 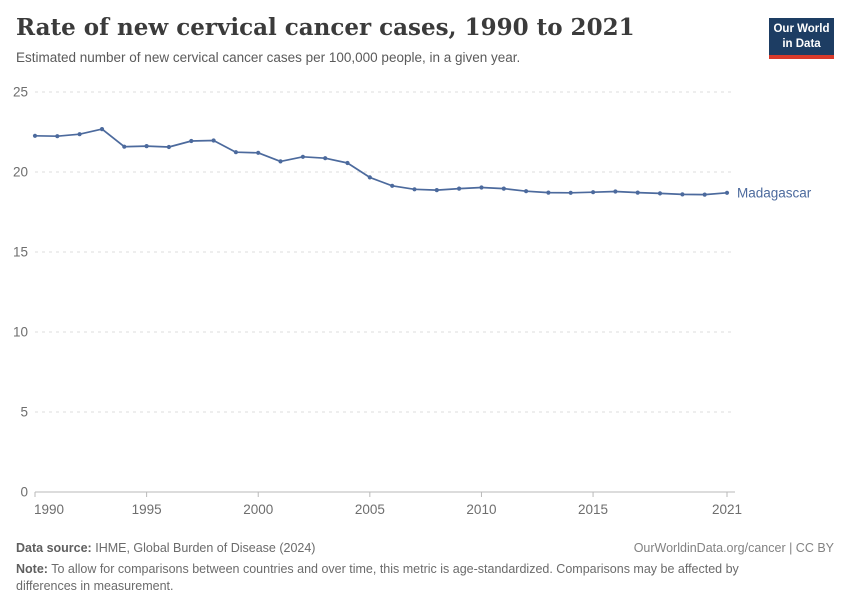 I want to click on y-axis-tick-label: 15, so click(x=20, y=252).